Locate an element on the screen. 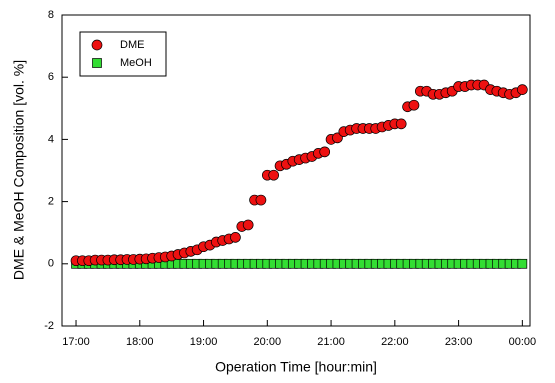  y-tick-label: 0 is located at coordinates (51, 264).